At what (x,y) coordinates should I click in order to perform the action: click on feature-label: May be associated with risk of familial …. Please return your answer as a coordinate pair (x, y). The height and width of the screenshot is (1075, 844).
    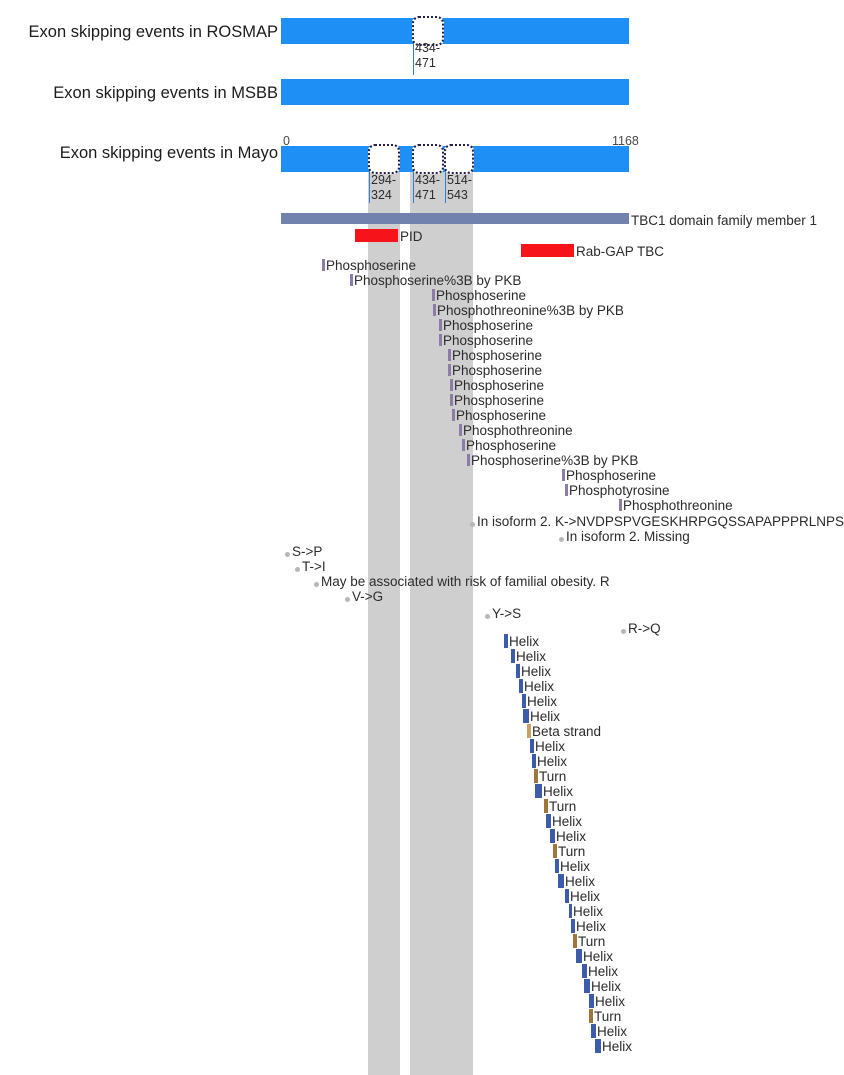
    Looking at the image, I should click on (465, 581).